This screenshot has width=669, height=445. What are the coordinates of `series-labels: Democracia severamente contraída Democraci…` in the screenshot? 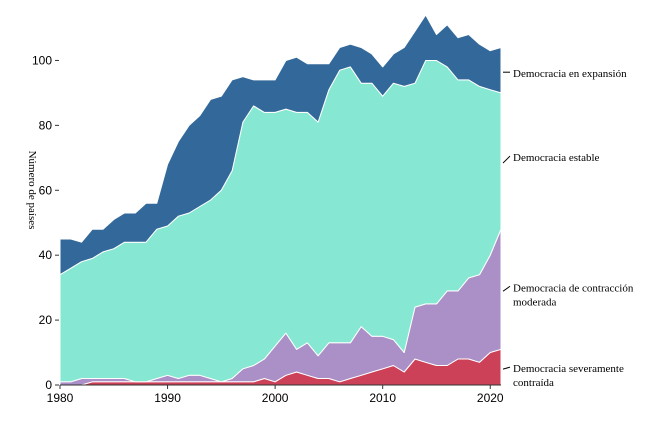 It's located at (568, 228).